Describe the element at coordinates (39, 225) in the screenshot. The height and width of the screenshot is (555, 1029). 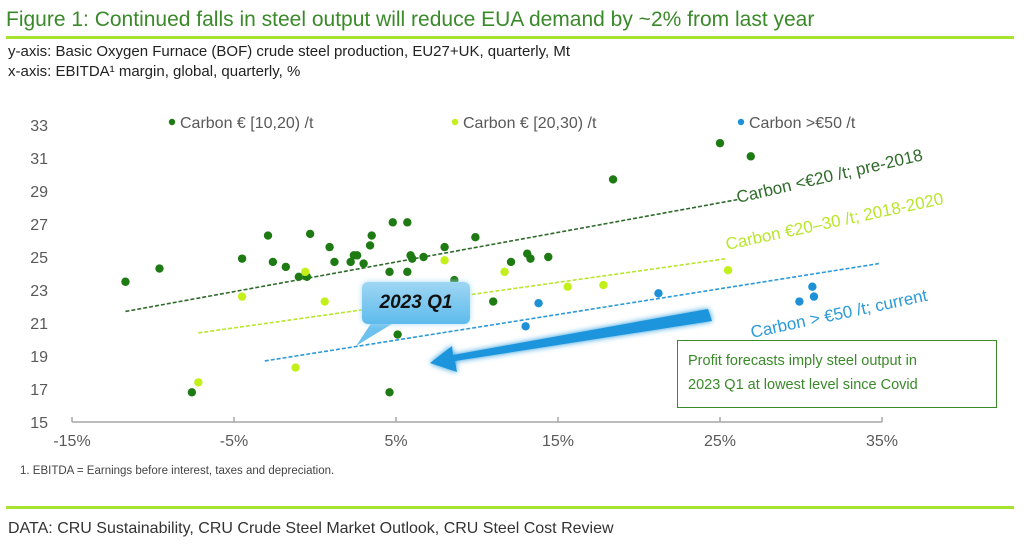
I see `y-tick-label: 27` at that location.